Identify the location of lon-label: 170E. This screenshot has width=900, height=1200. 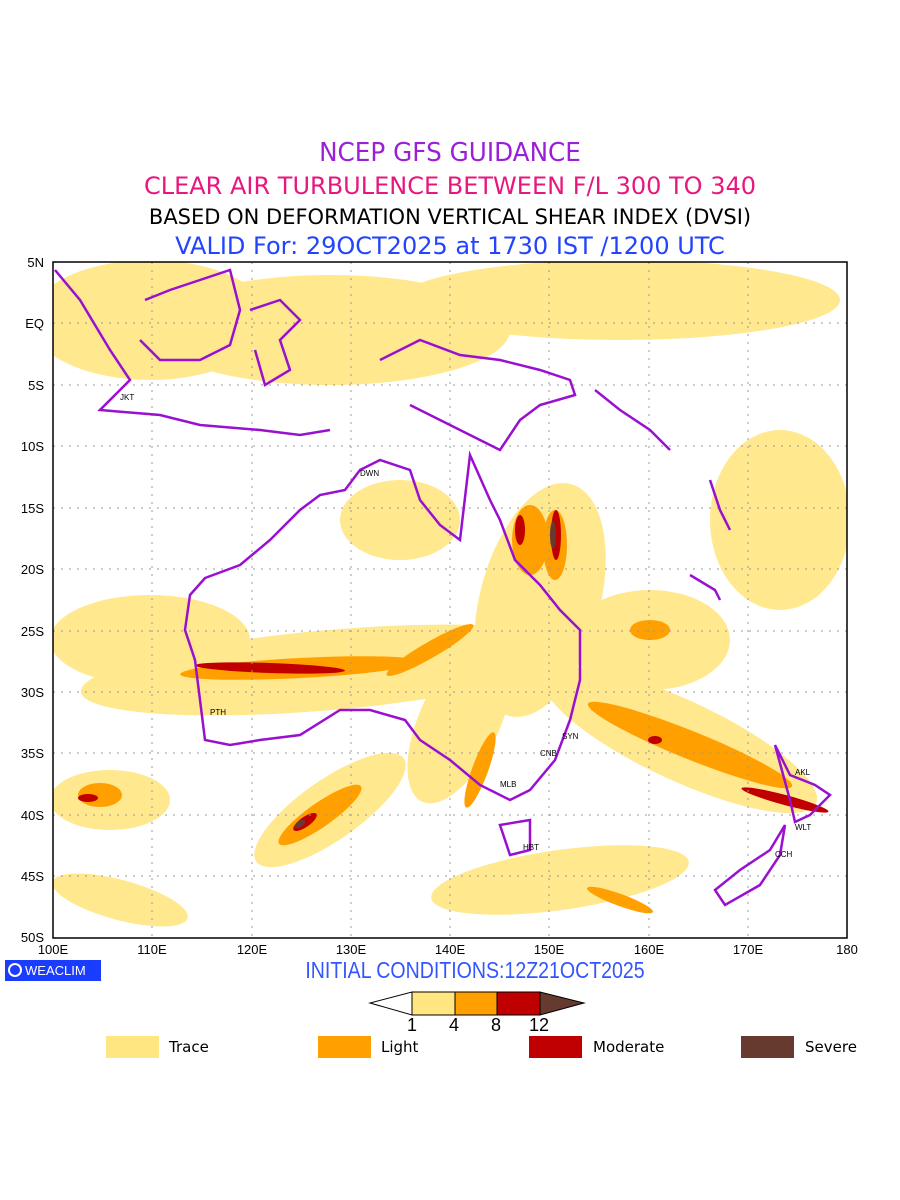
(748, 949).